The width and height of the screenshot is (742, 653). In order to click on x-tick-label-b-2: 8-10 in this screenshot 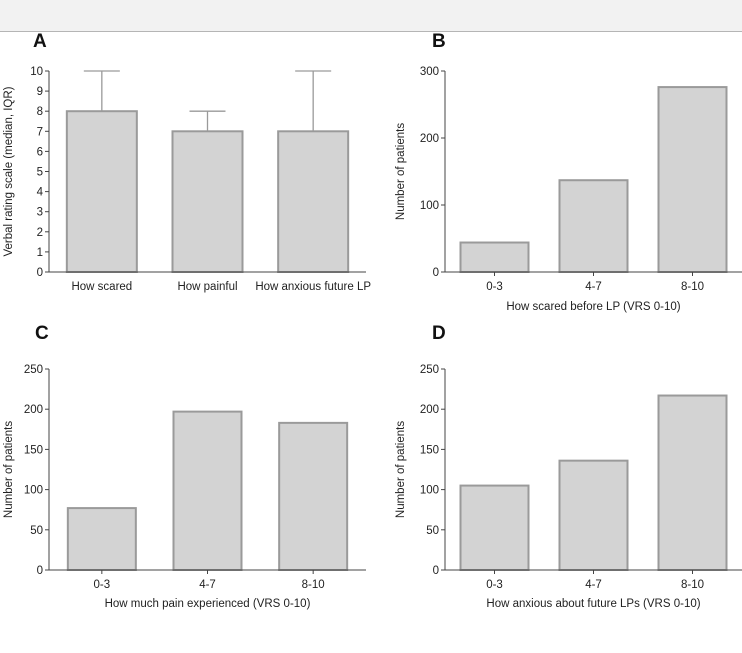, I will do `click(692, 287)`.